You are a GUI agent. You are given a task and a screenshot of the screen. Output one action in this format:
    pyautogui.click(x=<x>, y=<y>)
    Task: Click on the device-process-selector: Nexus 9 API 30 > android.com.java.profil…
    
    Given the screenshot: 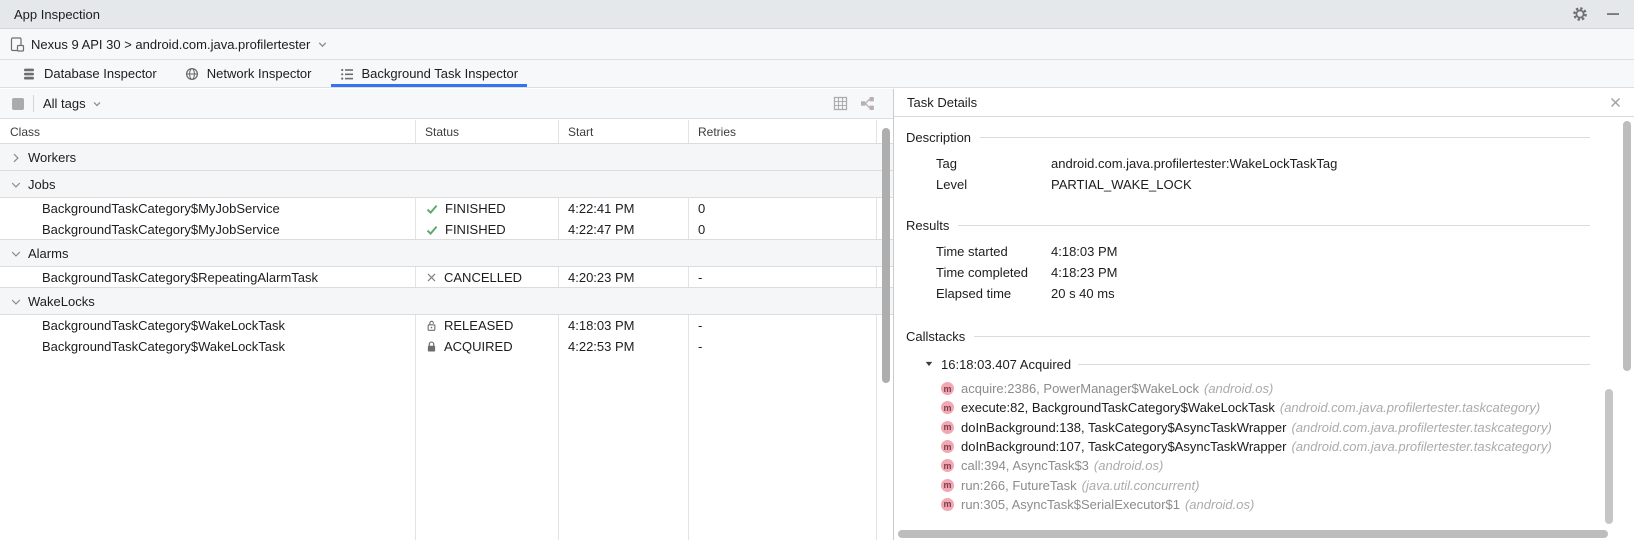 What is the action you would take?
    pyautogui.click(x=171, y=44)
    